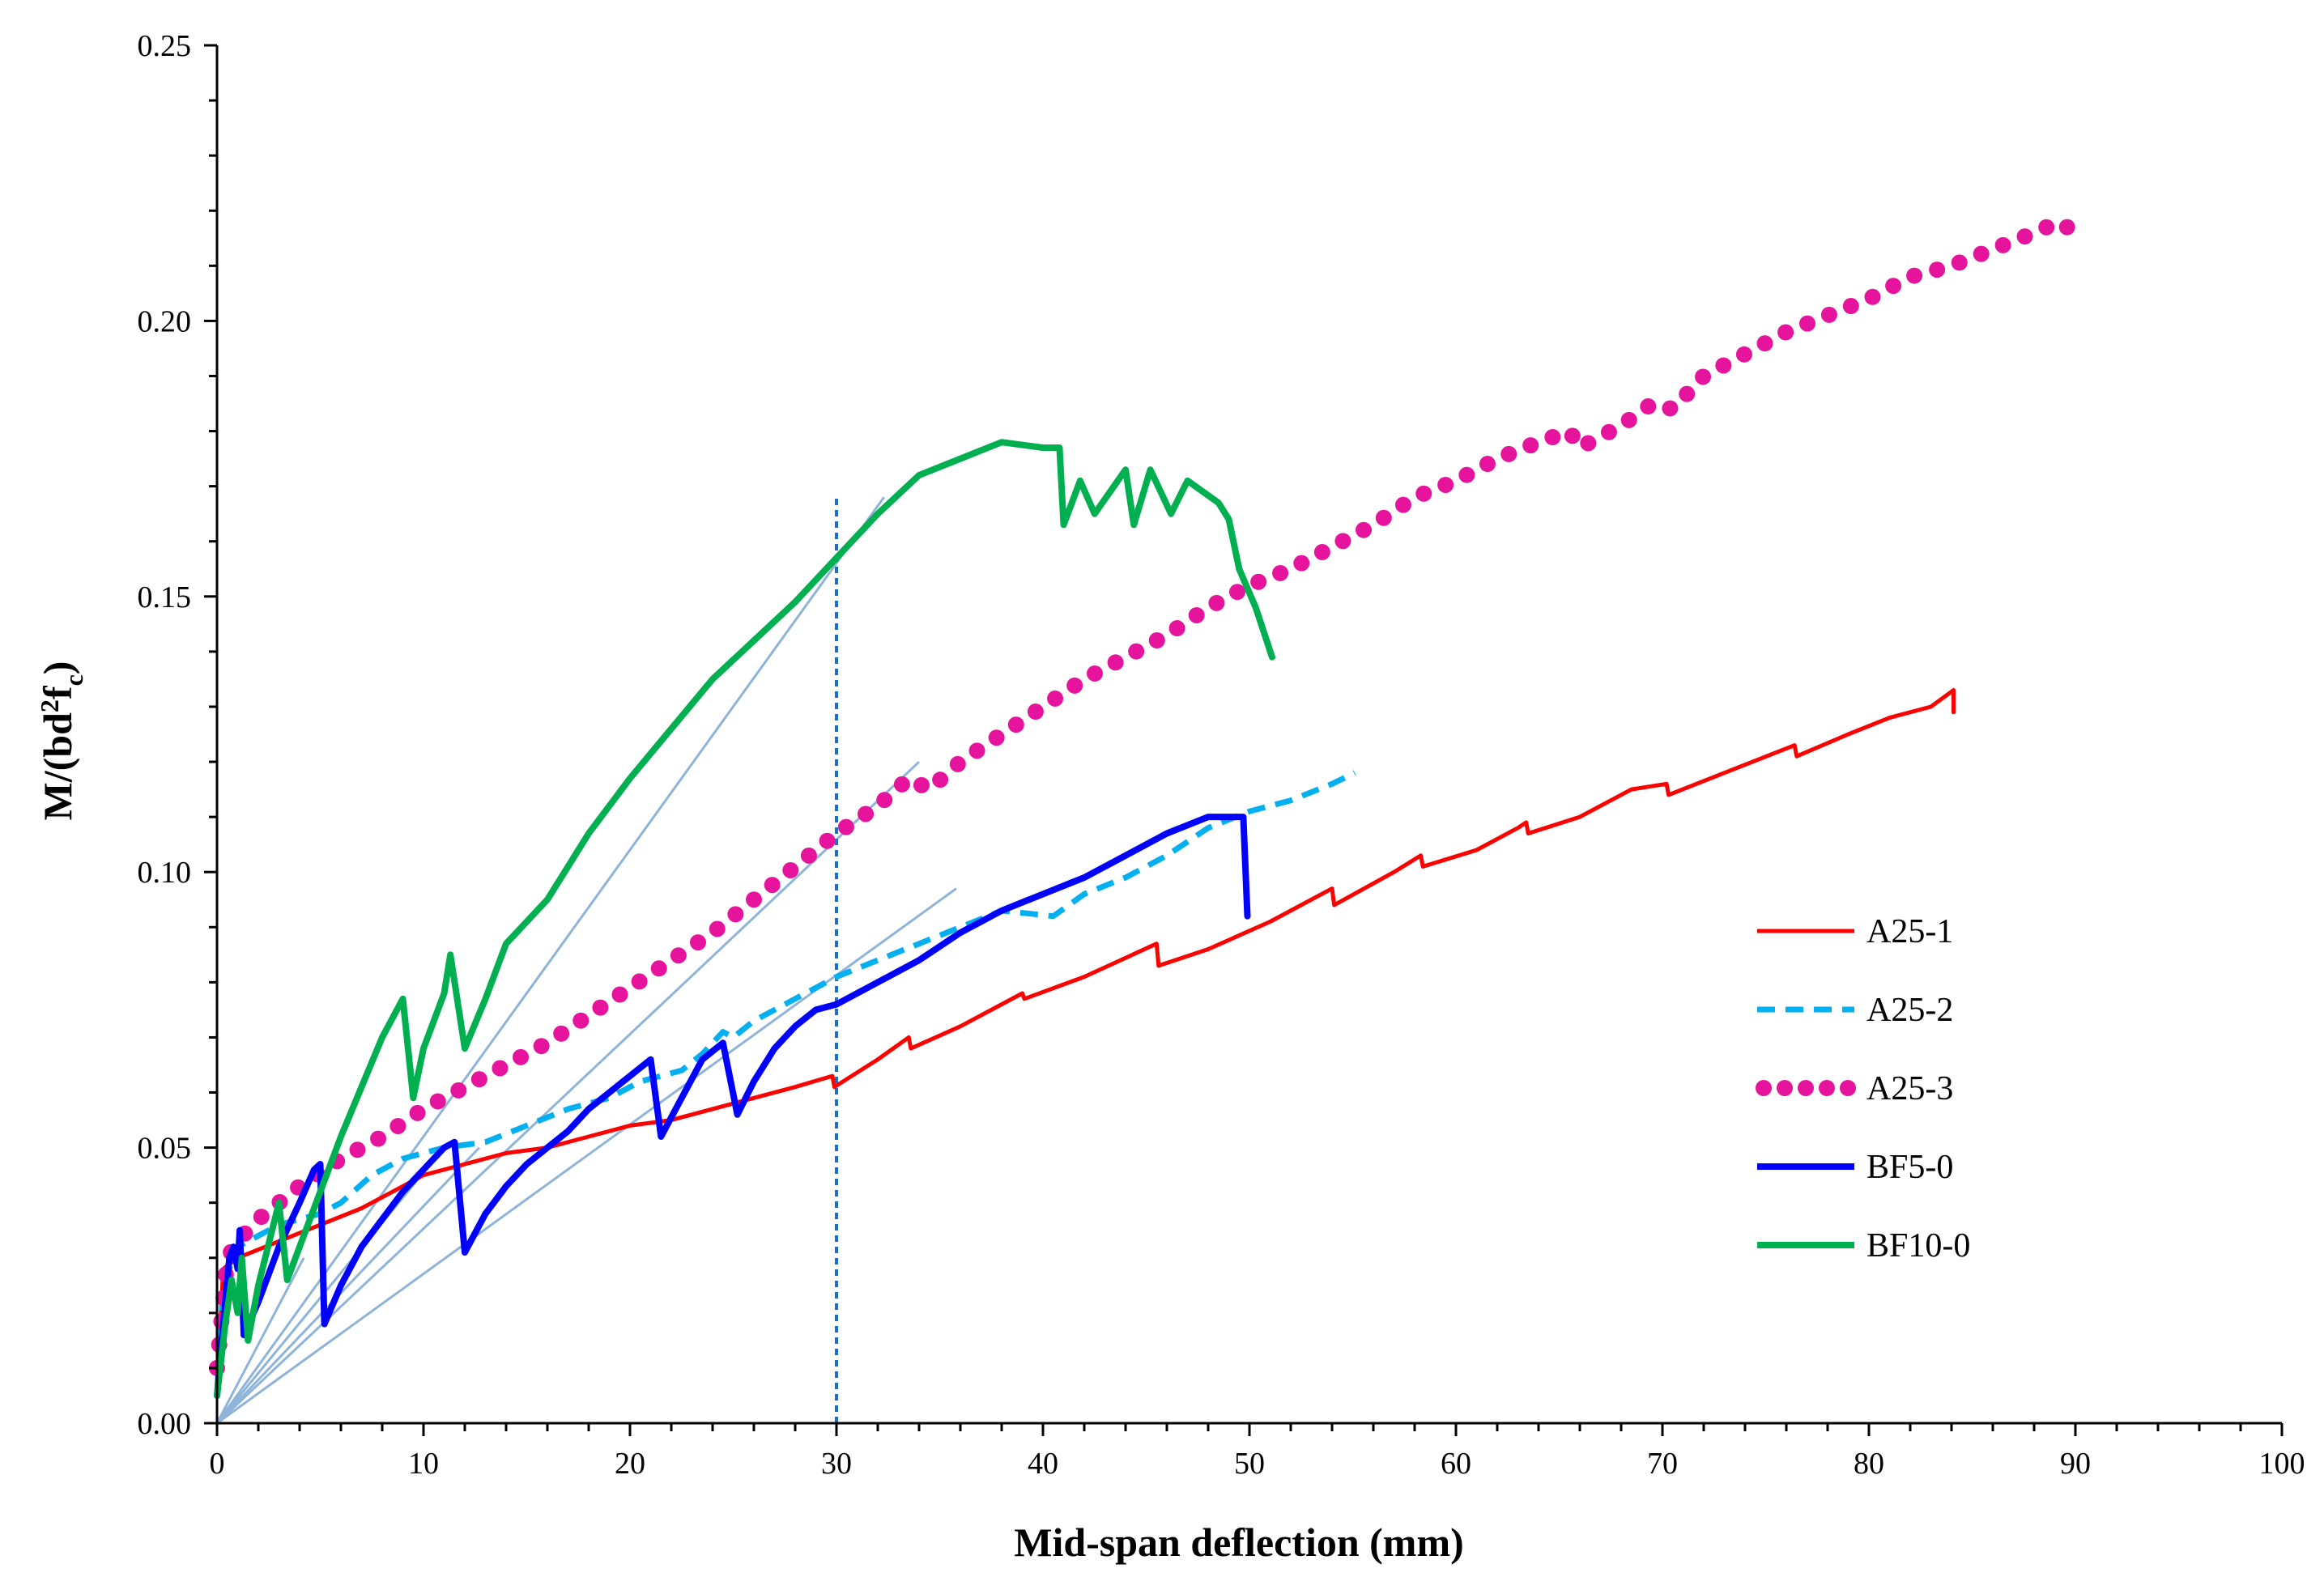 The width and height of the screenshot is (2324, 1577). I want to click on y-tick-label: 0.25, so click(165, 46).